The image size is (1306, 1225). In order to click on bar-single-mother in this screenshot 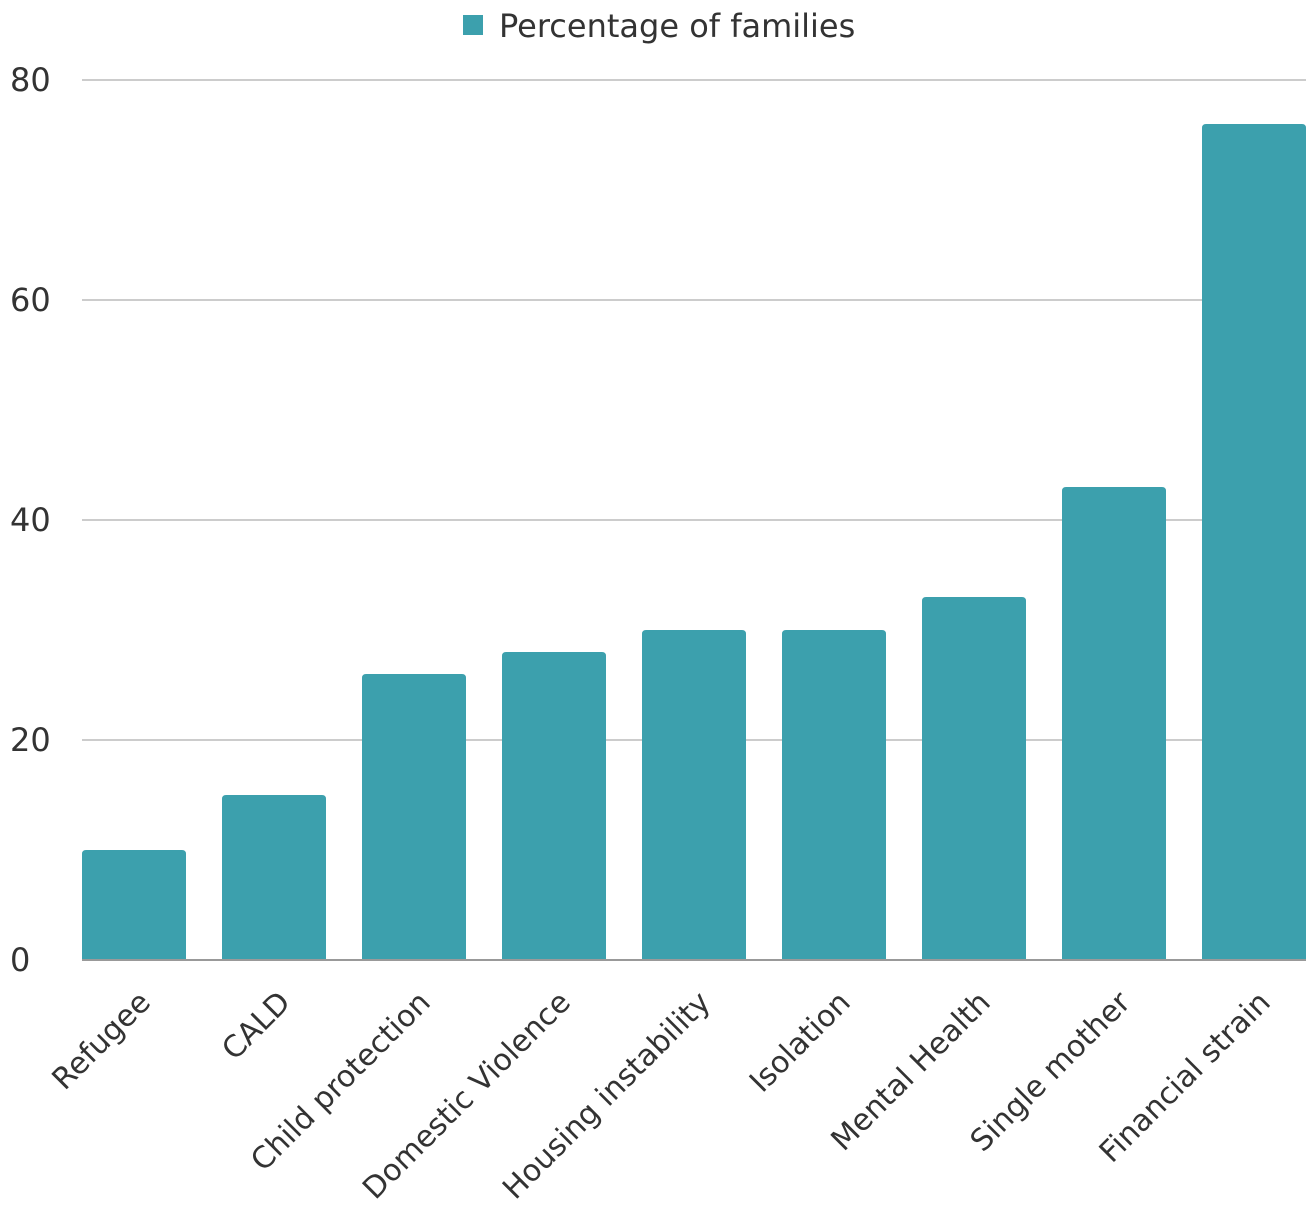, I will do `click(1114, 723)`.